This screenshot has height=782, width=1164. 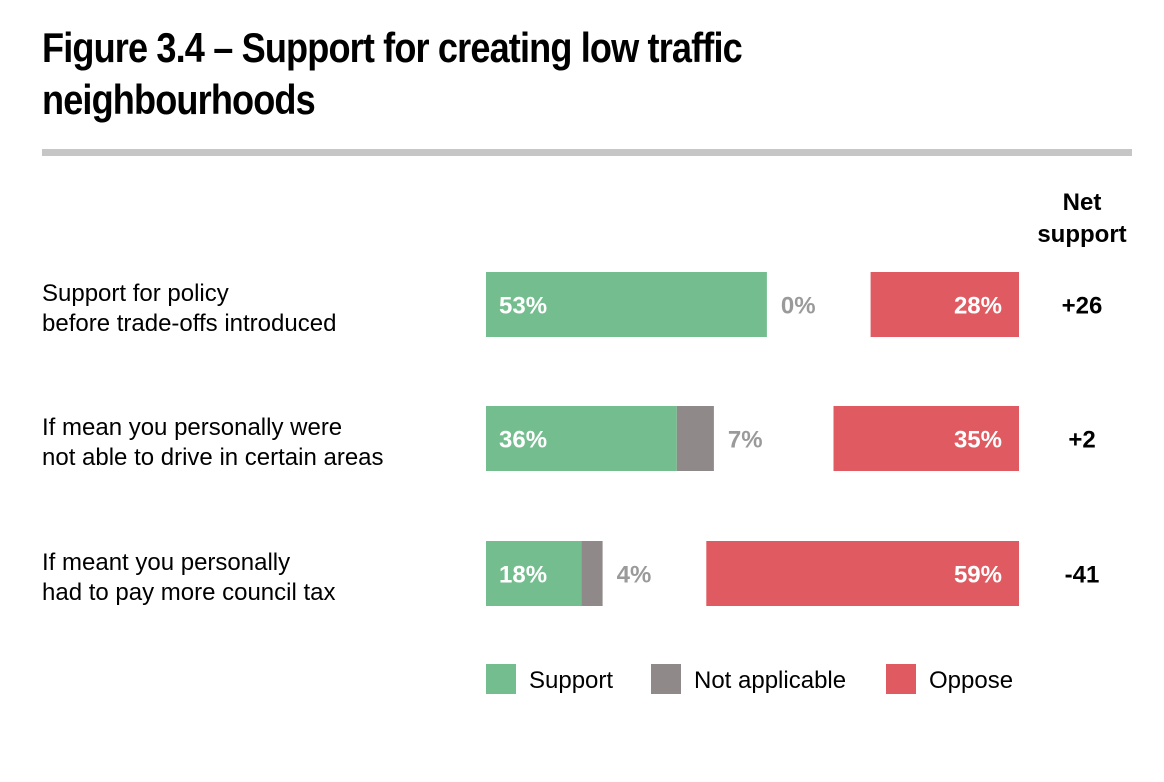 What do you see at coordinates (166, 562) in the screenshot?
I see `category-label-line: If meant you personally` at bounding box center [166, 562].